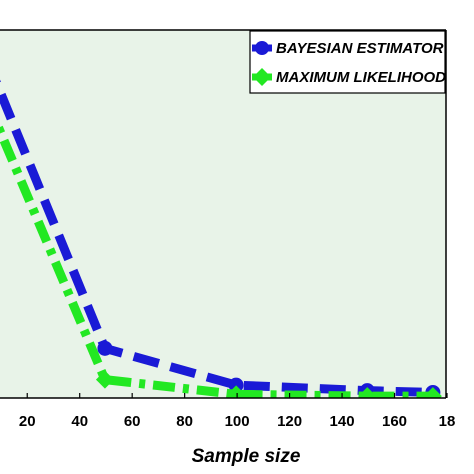  What do you see at coordinates (184, 421) in the screenshot?
I see `x-tick-label: 80` at bounding box center [184, 421].